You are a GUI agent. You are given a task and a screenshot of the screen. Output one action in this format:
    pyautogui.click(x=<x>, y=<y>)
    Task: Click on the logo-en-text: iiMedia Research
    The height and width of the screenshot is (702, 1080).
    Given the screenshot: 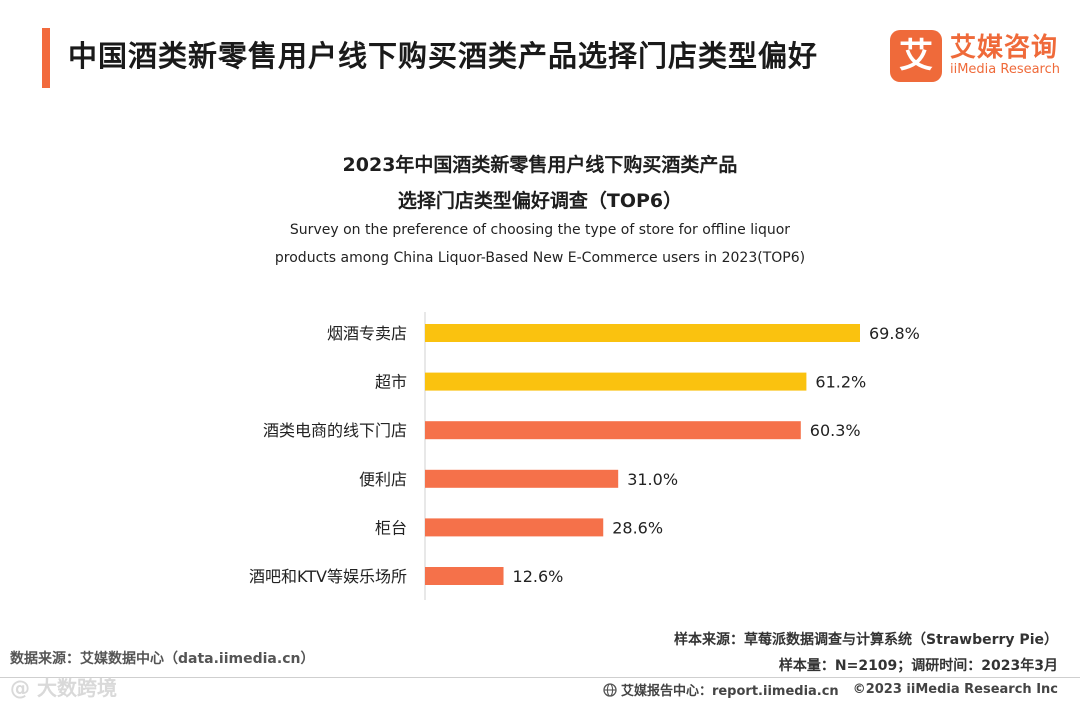 What is the action you would take?
    pyautogui.click(x=1004, y=69)
    